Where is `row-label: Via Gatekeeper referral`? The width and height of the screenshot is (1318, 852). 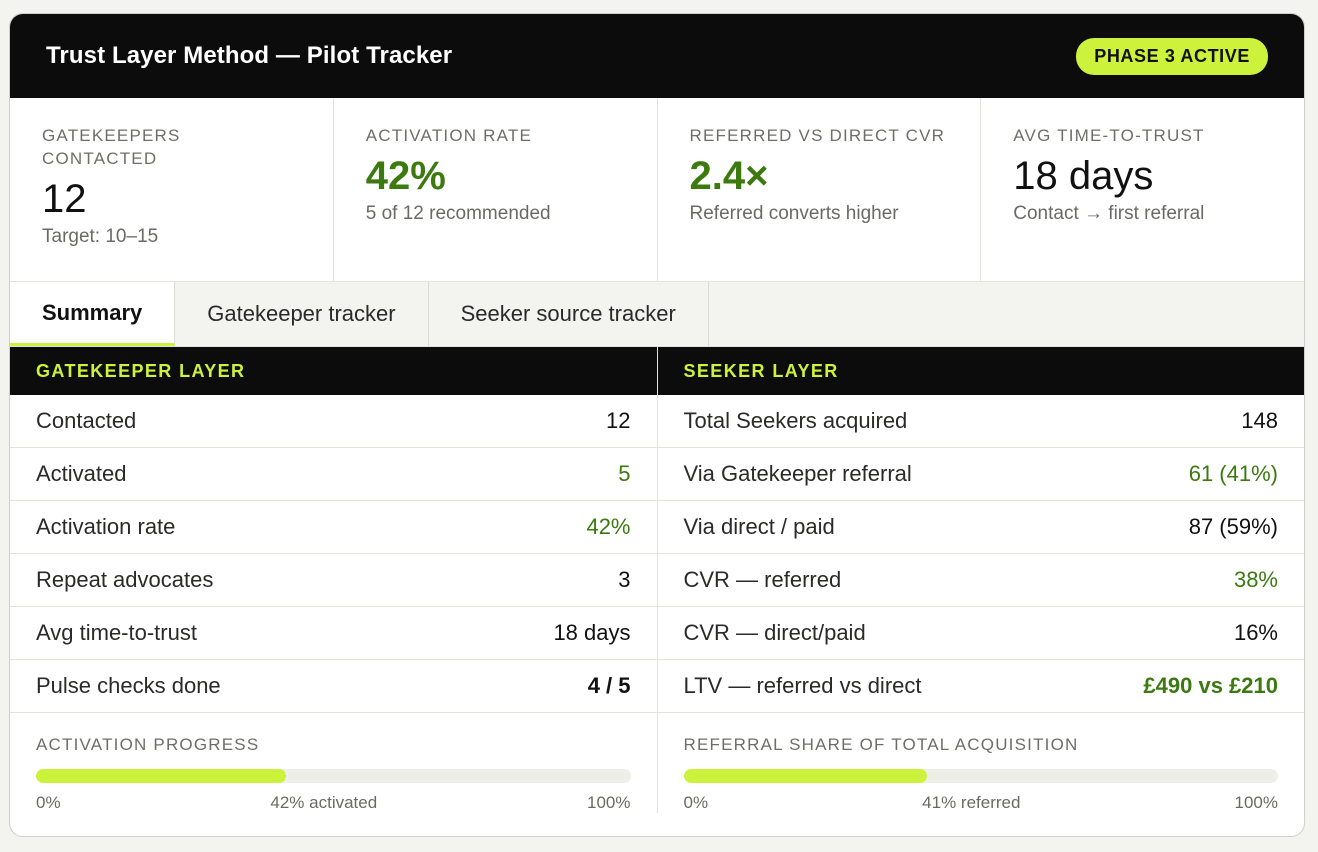
row-label: Via Gatekeeper referral is located at coordinates (797, 473).